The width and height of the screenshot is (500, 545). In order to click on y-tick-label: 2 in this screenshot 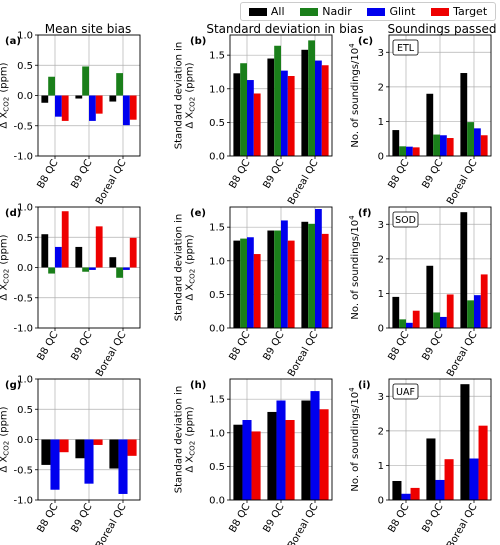, I will do `click(381, 431)`.